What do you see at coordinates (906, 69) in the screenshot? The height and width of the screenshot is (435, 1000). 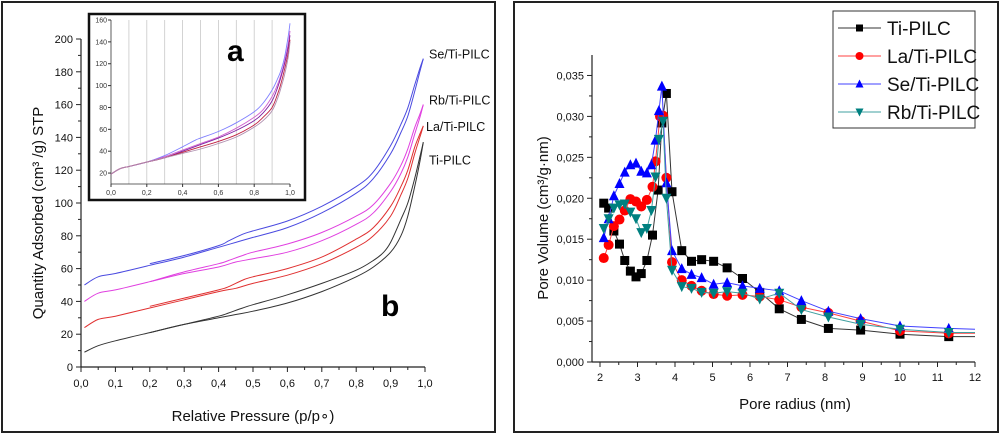 I see `legend: Ti-PILC La/Ti-PILC Se/Ti-PILC Rb/Ti-PILC` at bounding box center [906, 69].